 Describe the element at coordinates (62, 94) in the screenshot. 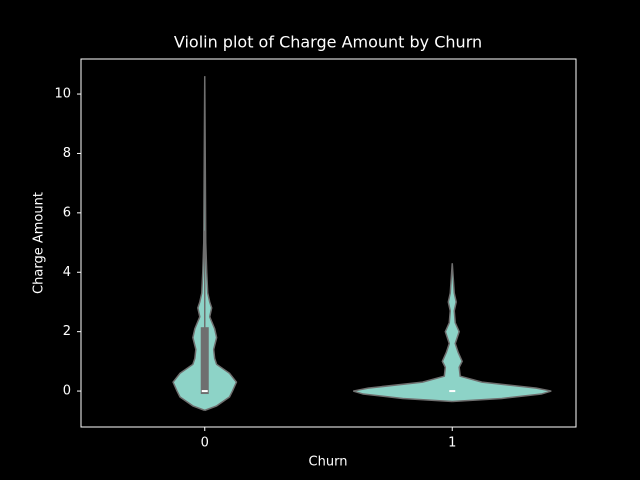

I see `y-tick-label: 10` at that location.